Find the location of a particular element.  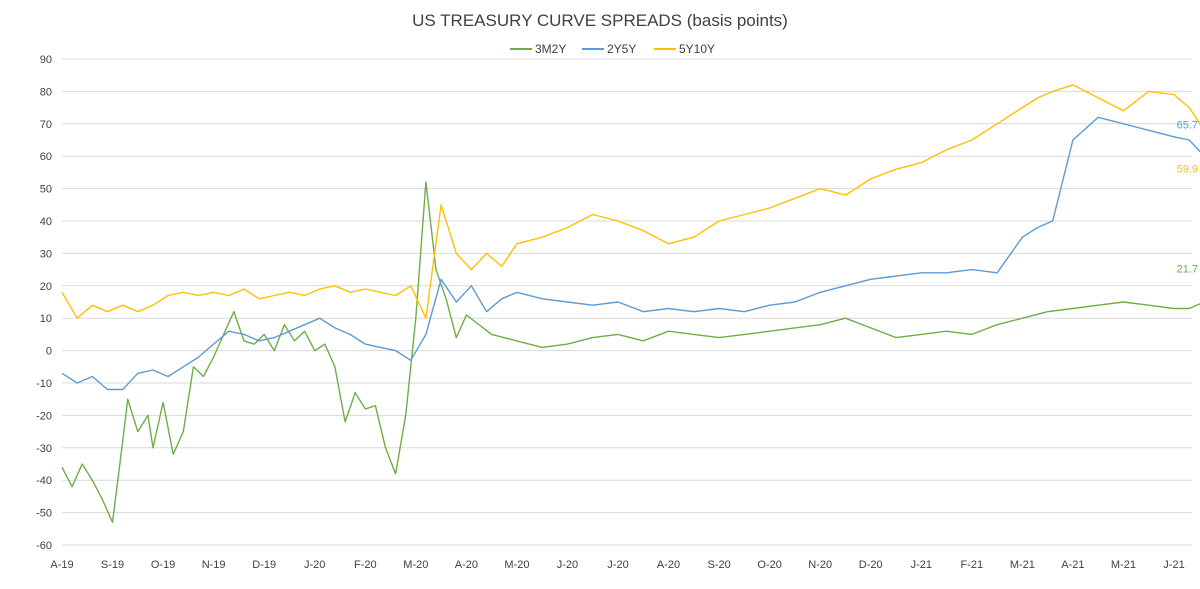

x-tick-label: F-21 is located at coordinates (972, 565).